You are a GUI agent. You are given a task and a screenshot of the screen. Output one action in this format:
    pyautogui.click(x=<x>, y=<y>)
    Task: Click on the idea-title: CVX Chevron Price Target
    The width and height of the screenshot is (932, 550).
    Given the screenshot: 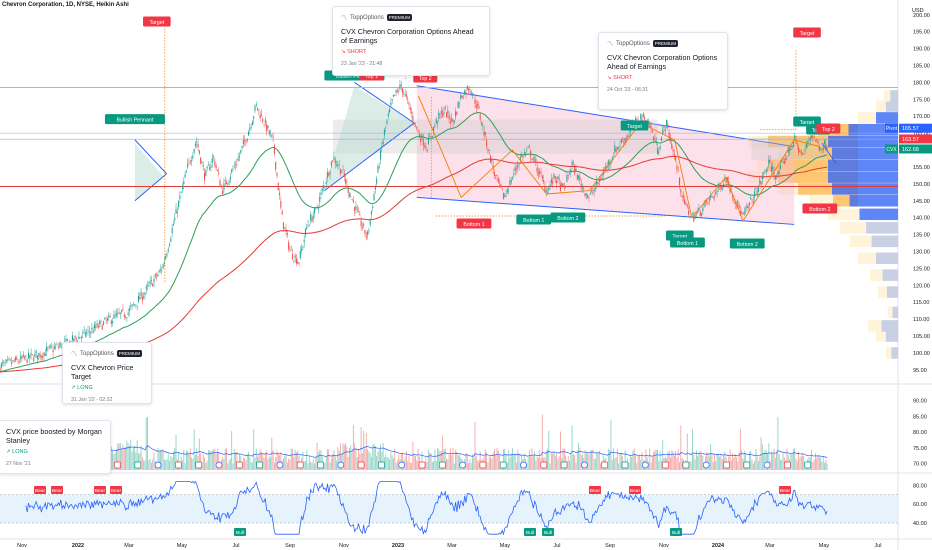 What is the action you would take?
    pyautogui.click(x=102, y=372)
    